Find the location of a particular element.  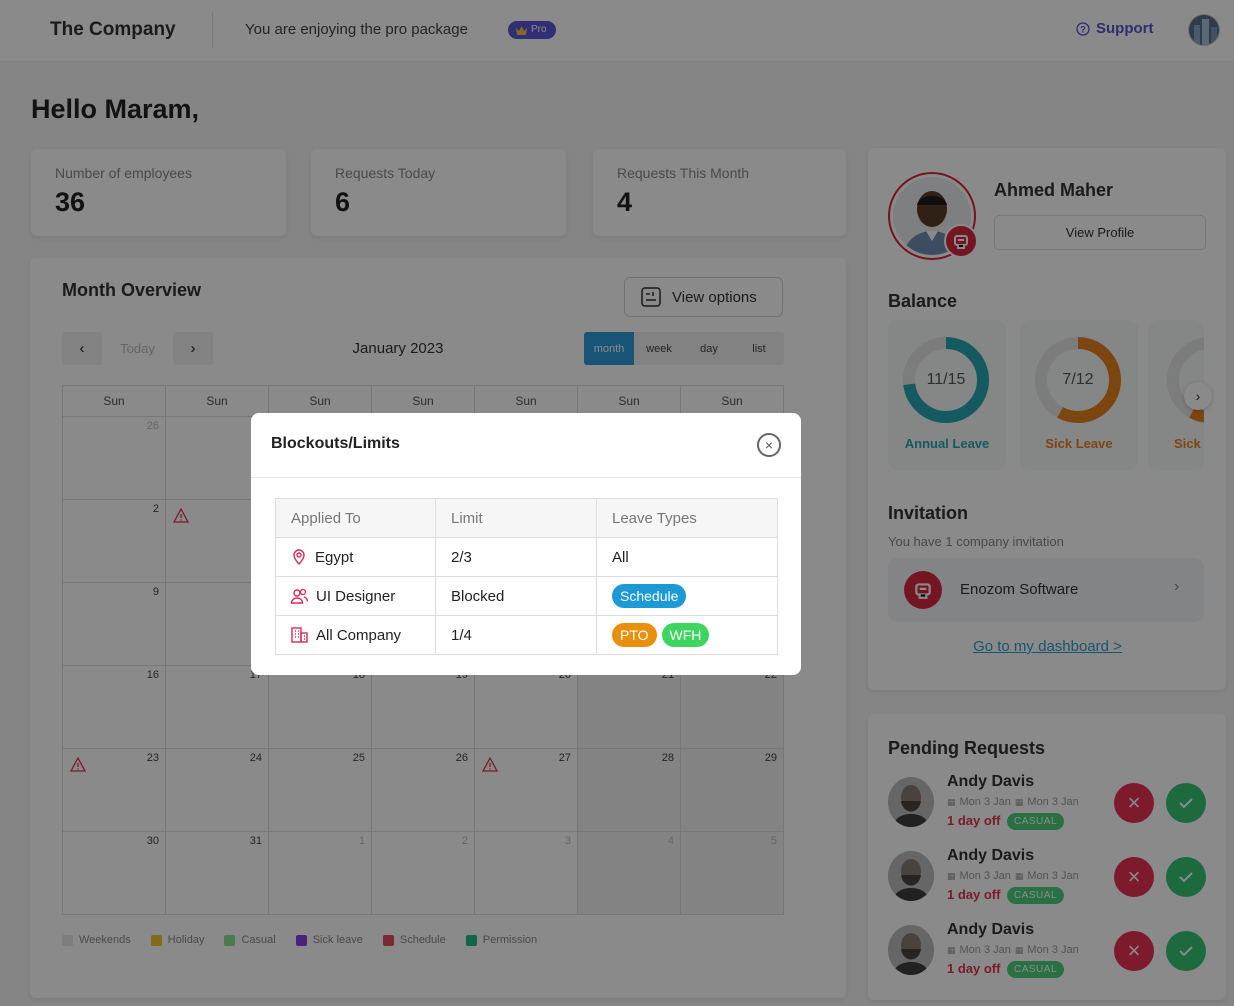

help-circle-icon: ? is located at coordinates (1083, 28).